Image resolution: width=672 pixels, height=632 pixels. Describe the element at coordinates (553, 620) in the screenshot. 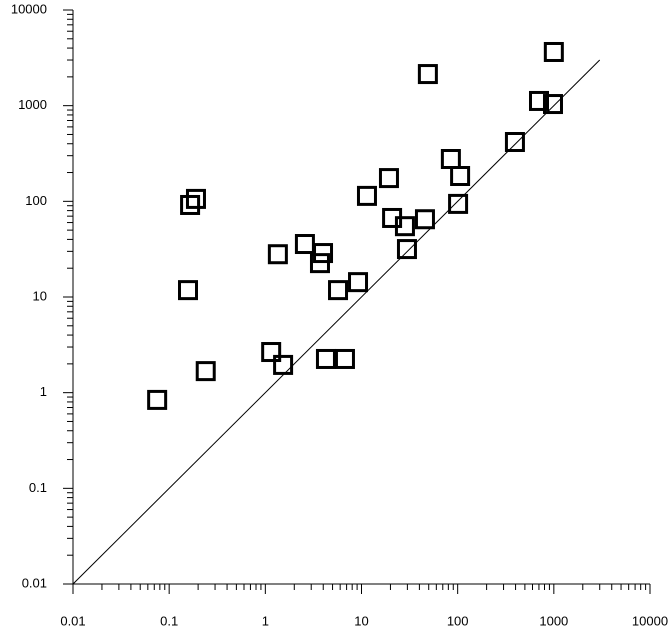

I see `x-tick-label: 1000` at that location.